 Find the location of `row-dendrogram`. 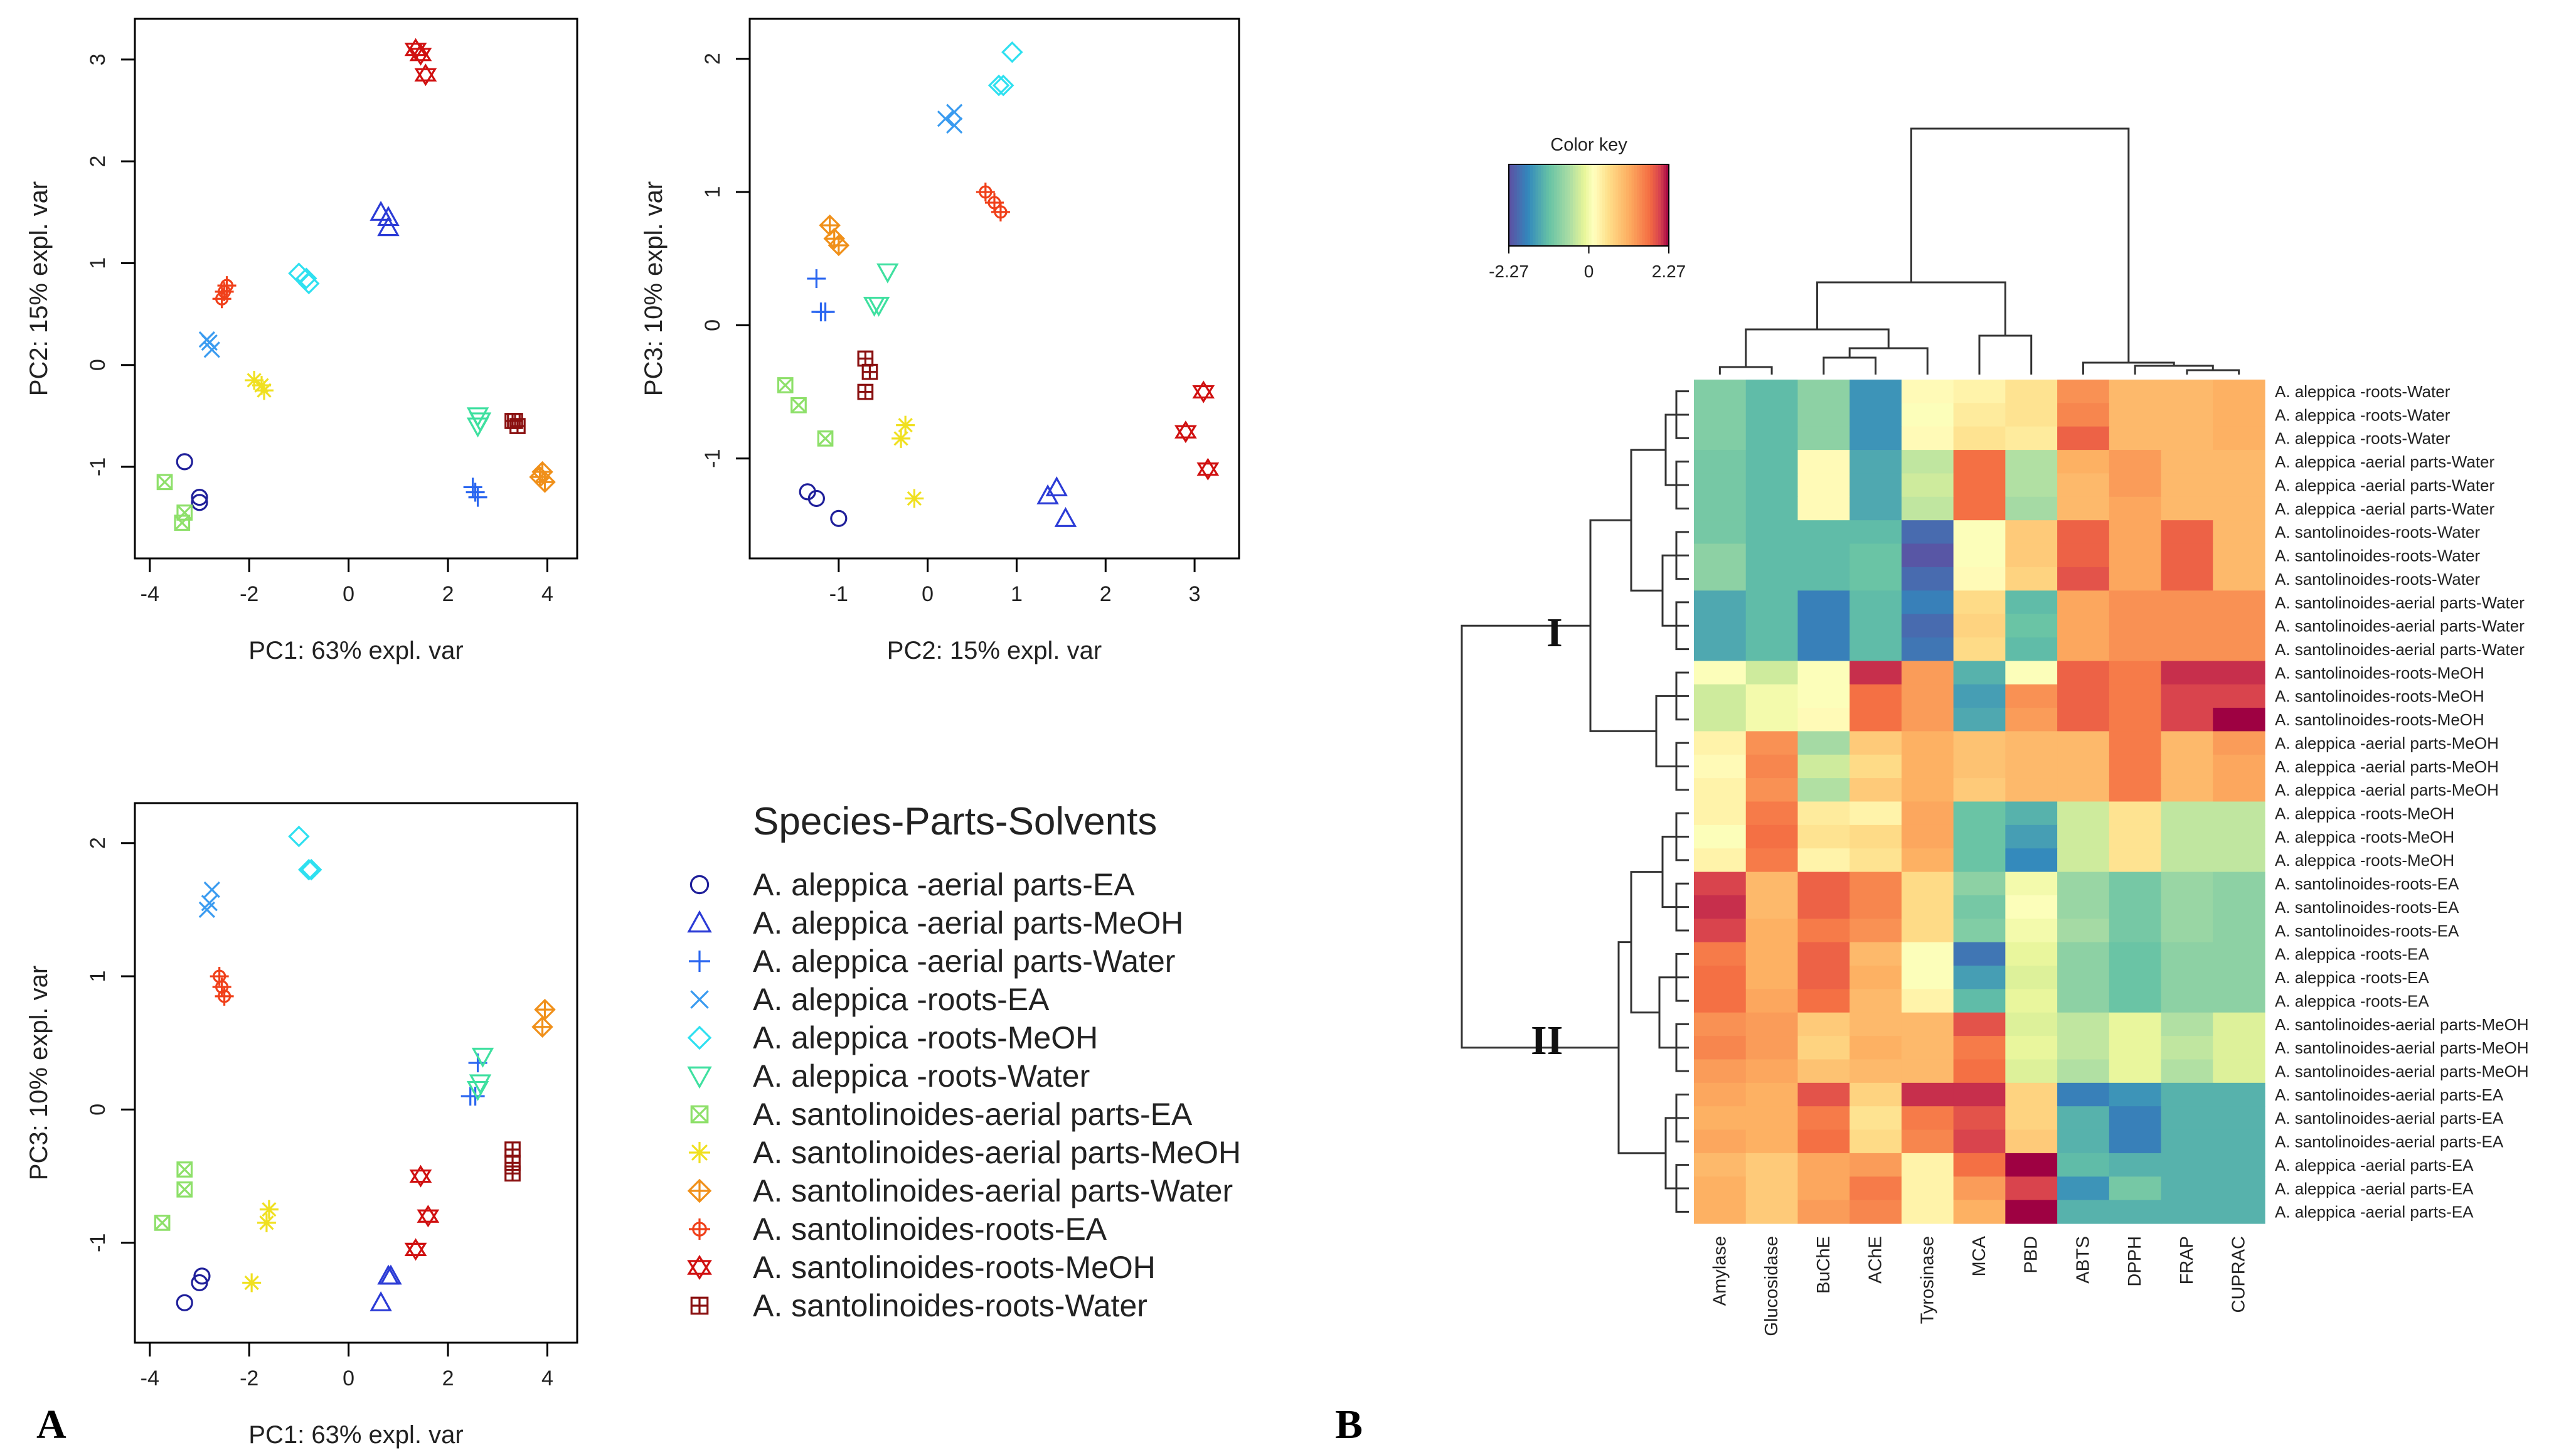

row-dendrogram is located at coordinates (1575, 802).